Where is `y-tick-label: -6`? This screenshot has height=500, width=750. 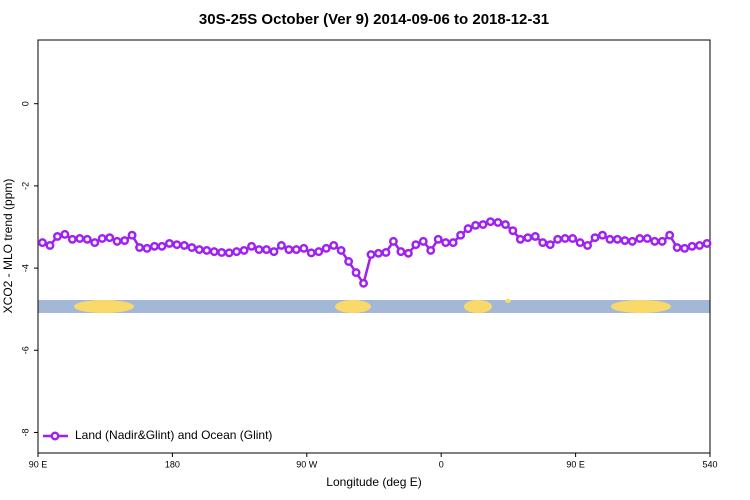 y-tick-label: -6 is located at coordinates (25, 350).